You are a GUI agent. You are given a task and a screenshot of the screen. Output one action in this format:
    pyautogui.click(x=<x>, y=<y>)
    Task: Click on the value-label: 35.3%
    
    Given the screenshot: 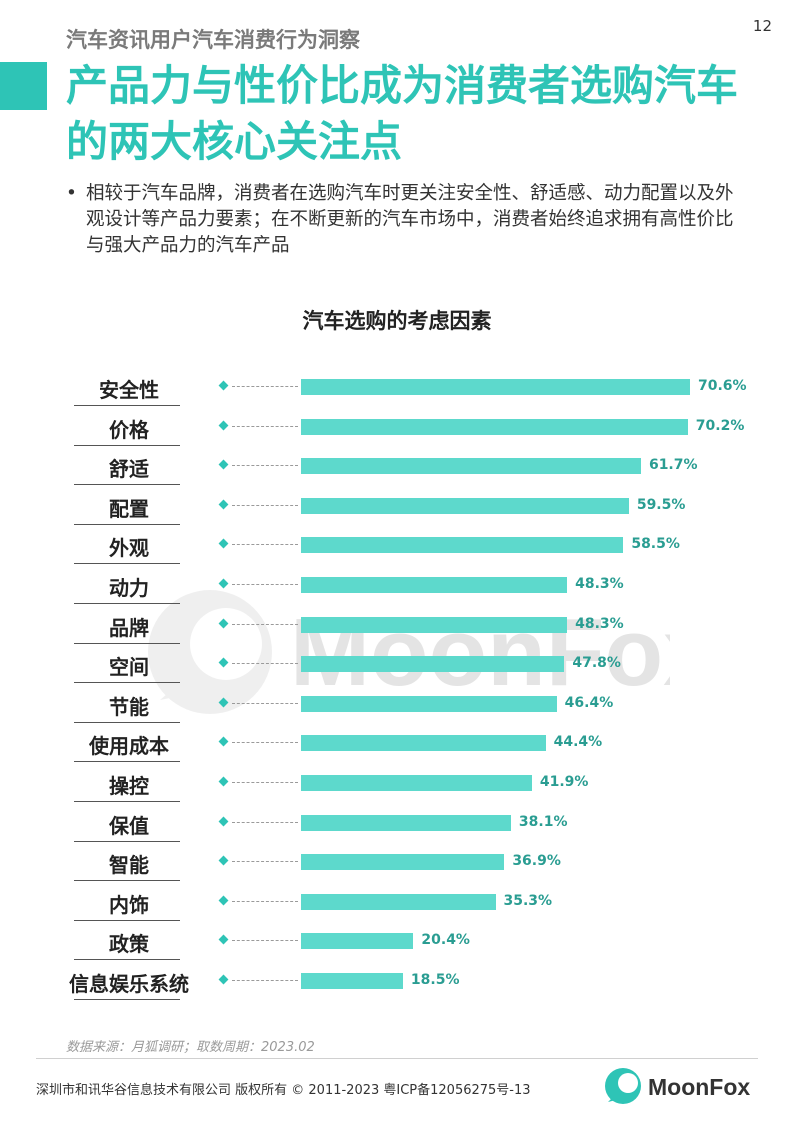 What is the action you would take?
    pyautogui.click(x=528, y=900)
    